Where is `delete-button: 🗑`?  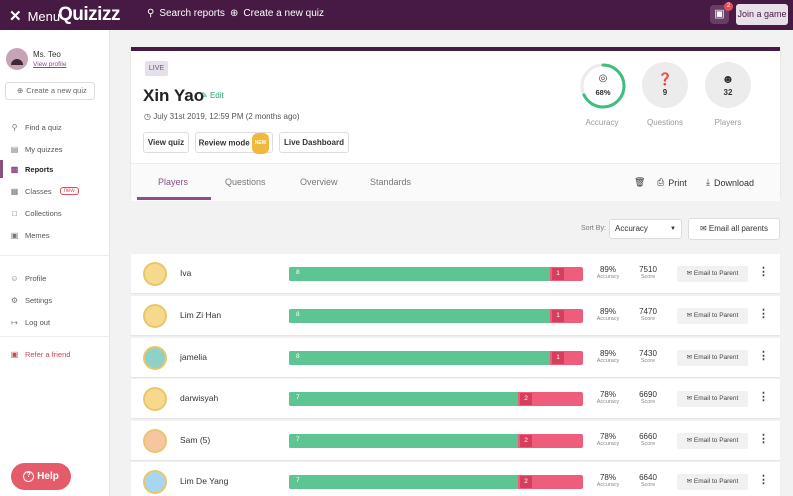 delete-button: 🗑 is located at coordinates (639, 182).